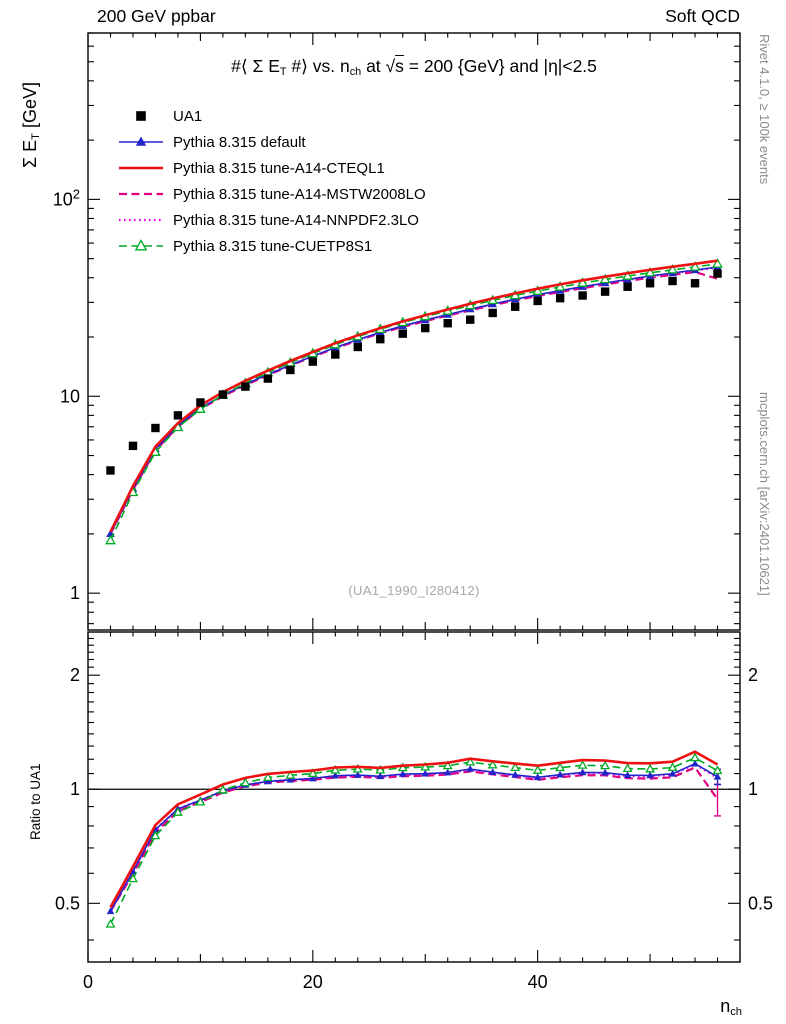 The width and height of the screenshot is (786, 1024). I want to click on legend-marker-dashed-line, so click(141, 194).